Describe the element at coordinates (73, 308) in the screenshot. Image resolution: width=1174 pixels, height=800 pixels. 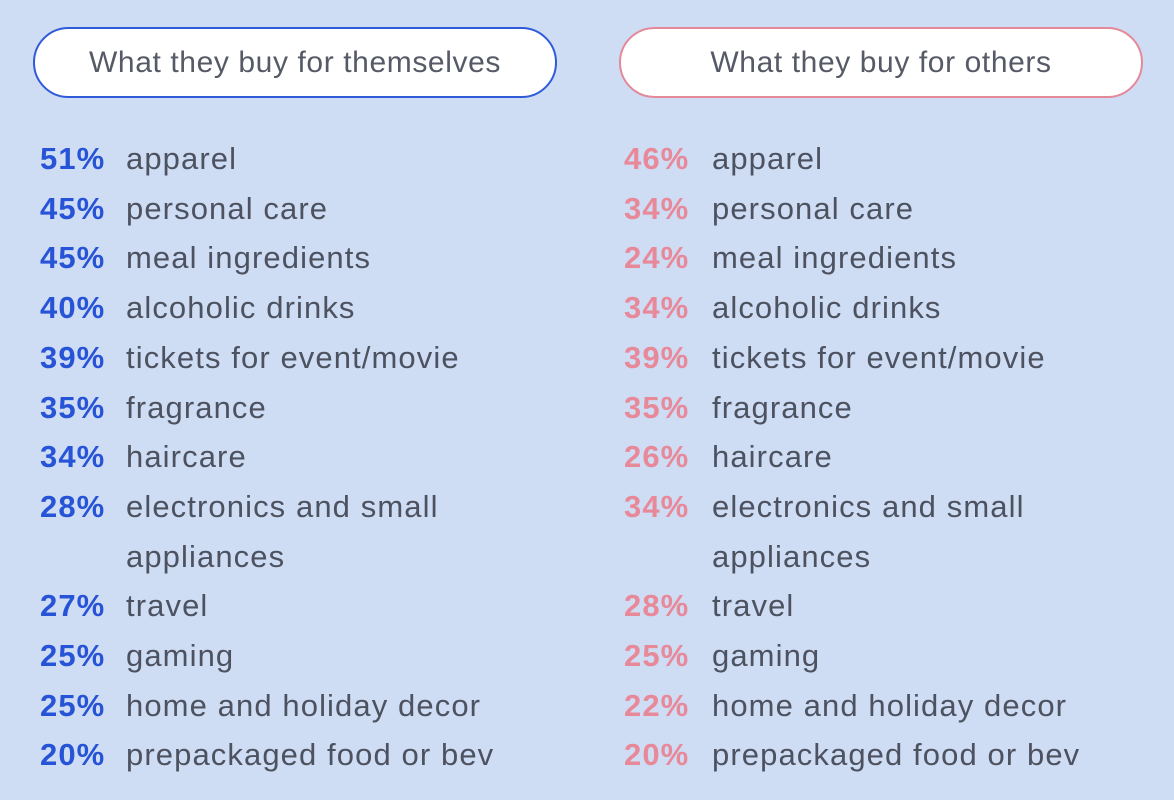
I see `item-percent: 40%` at that location.